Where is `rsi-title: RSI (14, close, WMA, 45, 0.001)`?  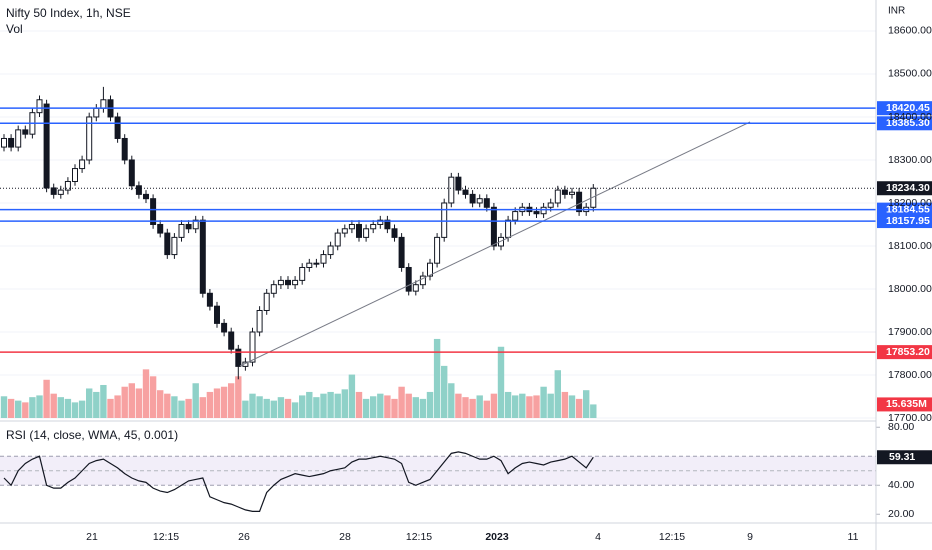
rsi-title: RSI (14, close, WMA, 45, 0.001) is located at coordinates (92, 435).